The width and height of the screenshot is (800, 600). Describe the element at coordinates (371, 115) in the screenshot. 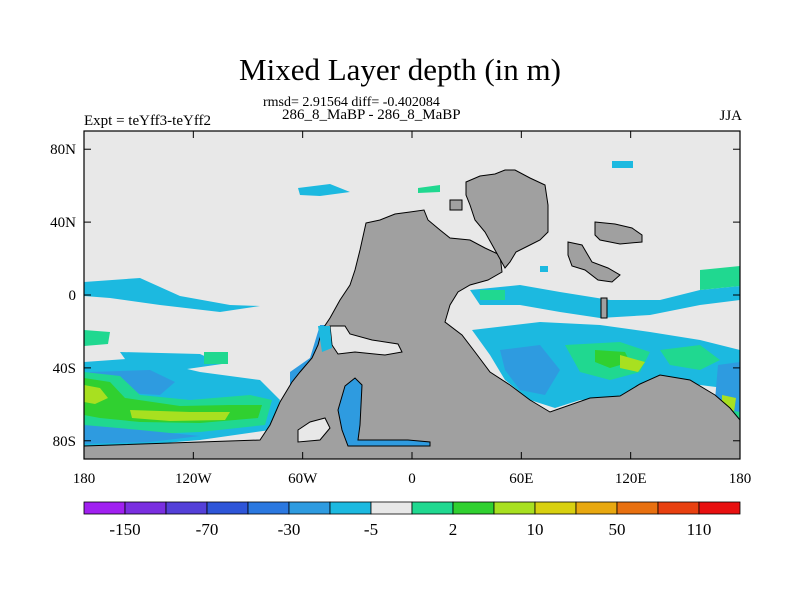

I see `cases-label: 286_8_MaBP - 286_8_MaBP` at that location.